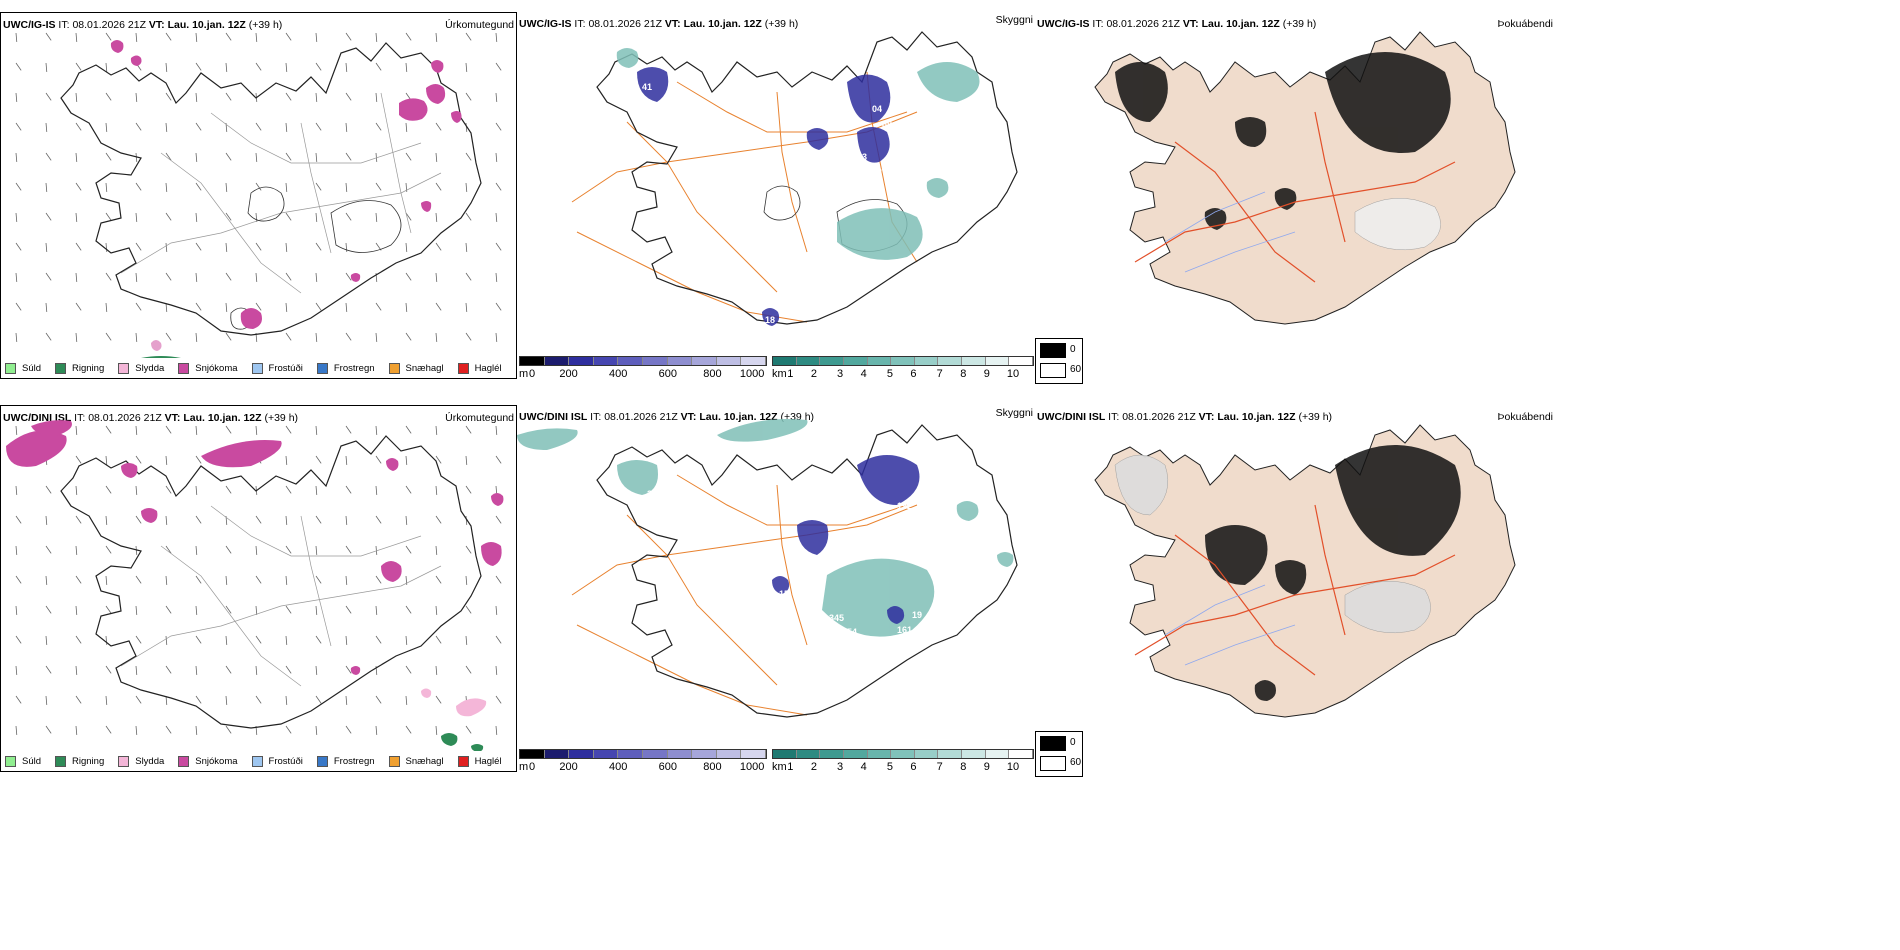  What do you see at coordinates (903, 763) in the screenshot?
I see `visibility-colorbar: km 1 2 3 4 5 6 7 8 9 10` at bounding box center [903, 763].